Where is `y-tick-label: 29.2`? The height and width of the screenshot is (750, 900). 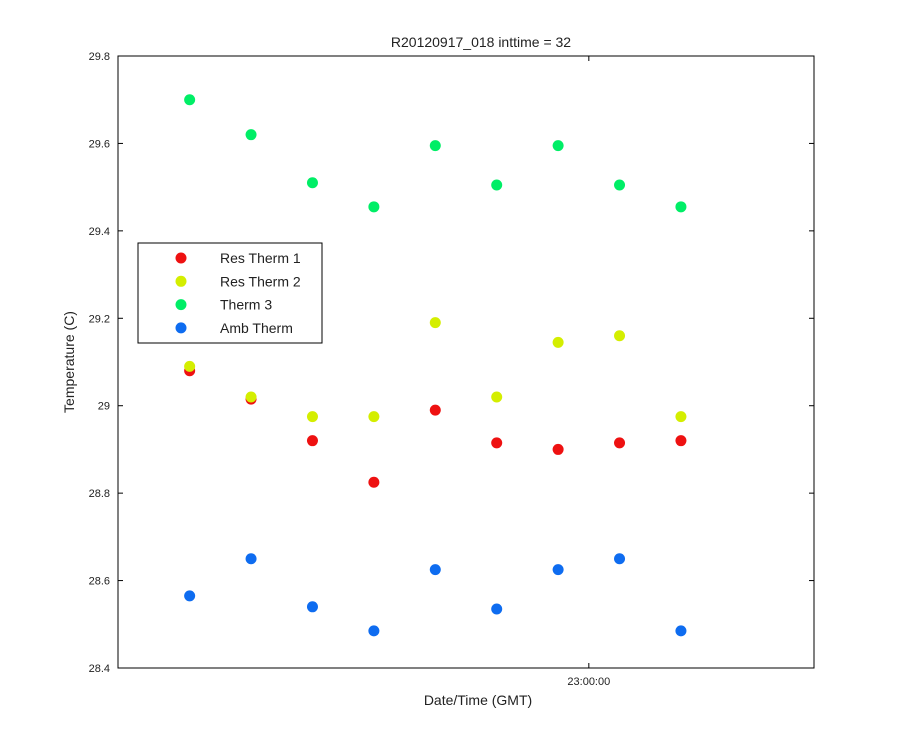
y-tick-label: 29.2 is located at coordinates (99, 319).